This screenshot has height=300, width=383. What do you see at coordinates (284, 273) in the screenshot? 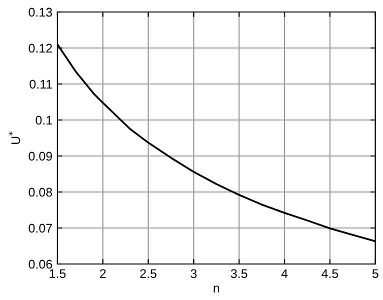
I see `x-tick-label: 4` at bounding box center [284, 273].